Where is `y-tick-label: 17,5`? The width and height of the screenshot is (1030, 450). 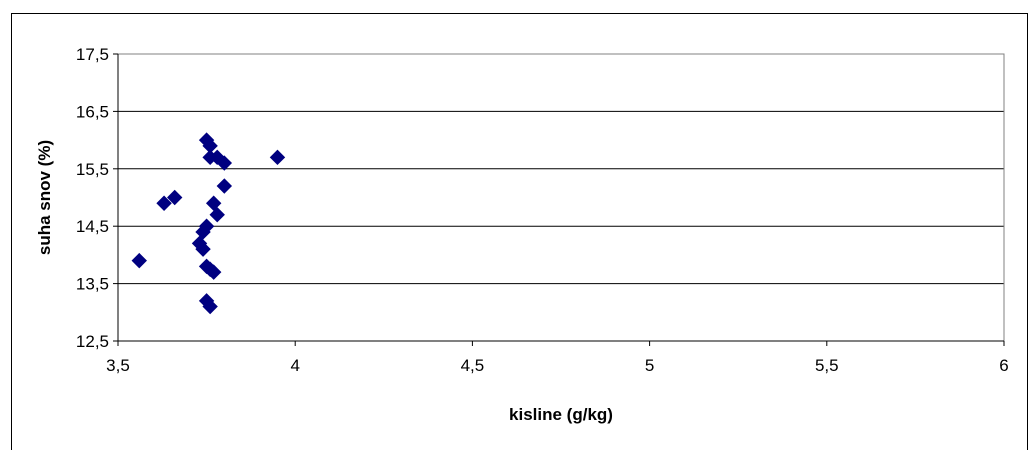
y-tick-label: 17,5 is located at coordinates (92, 54).